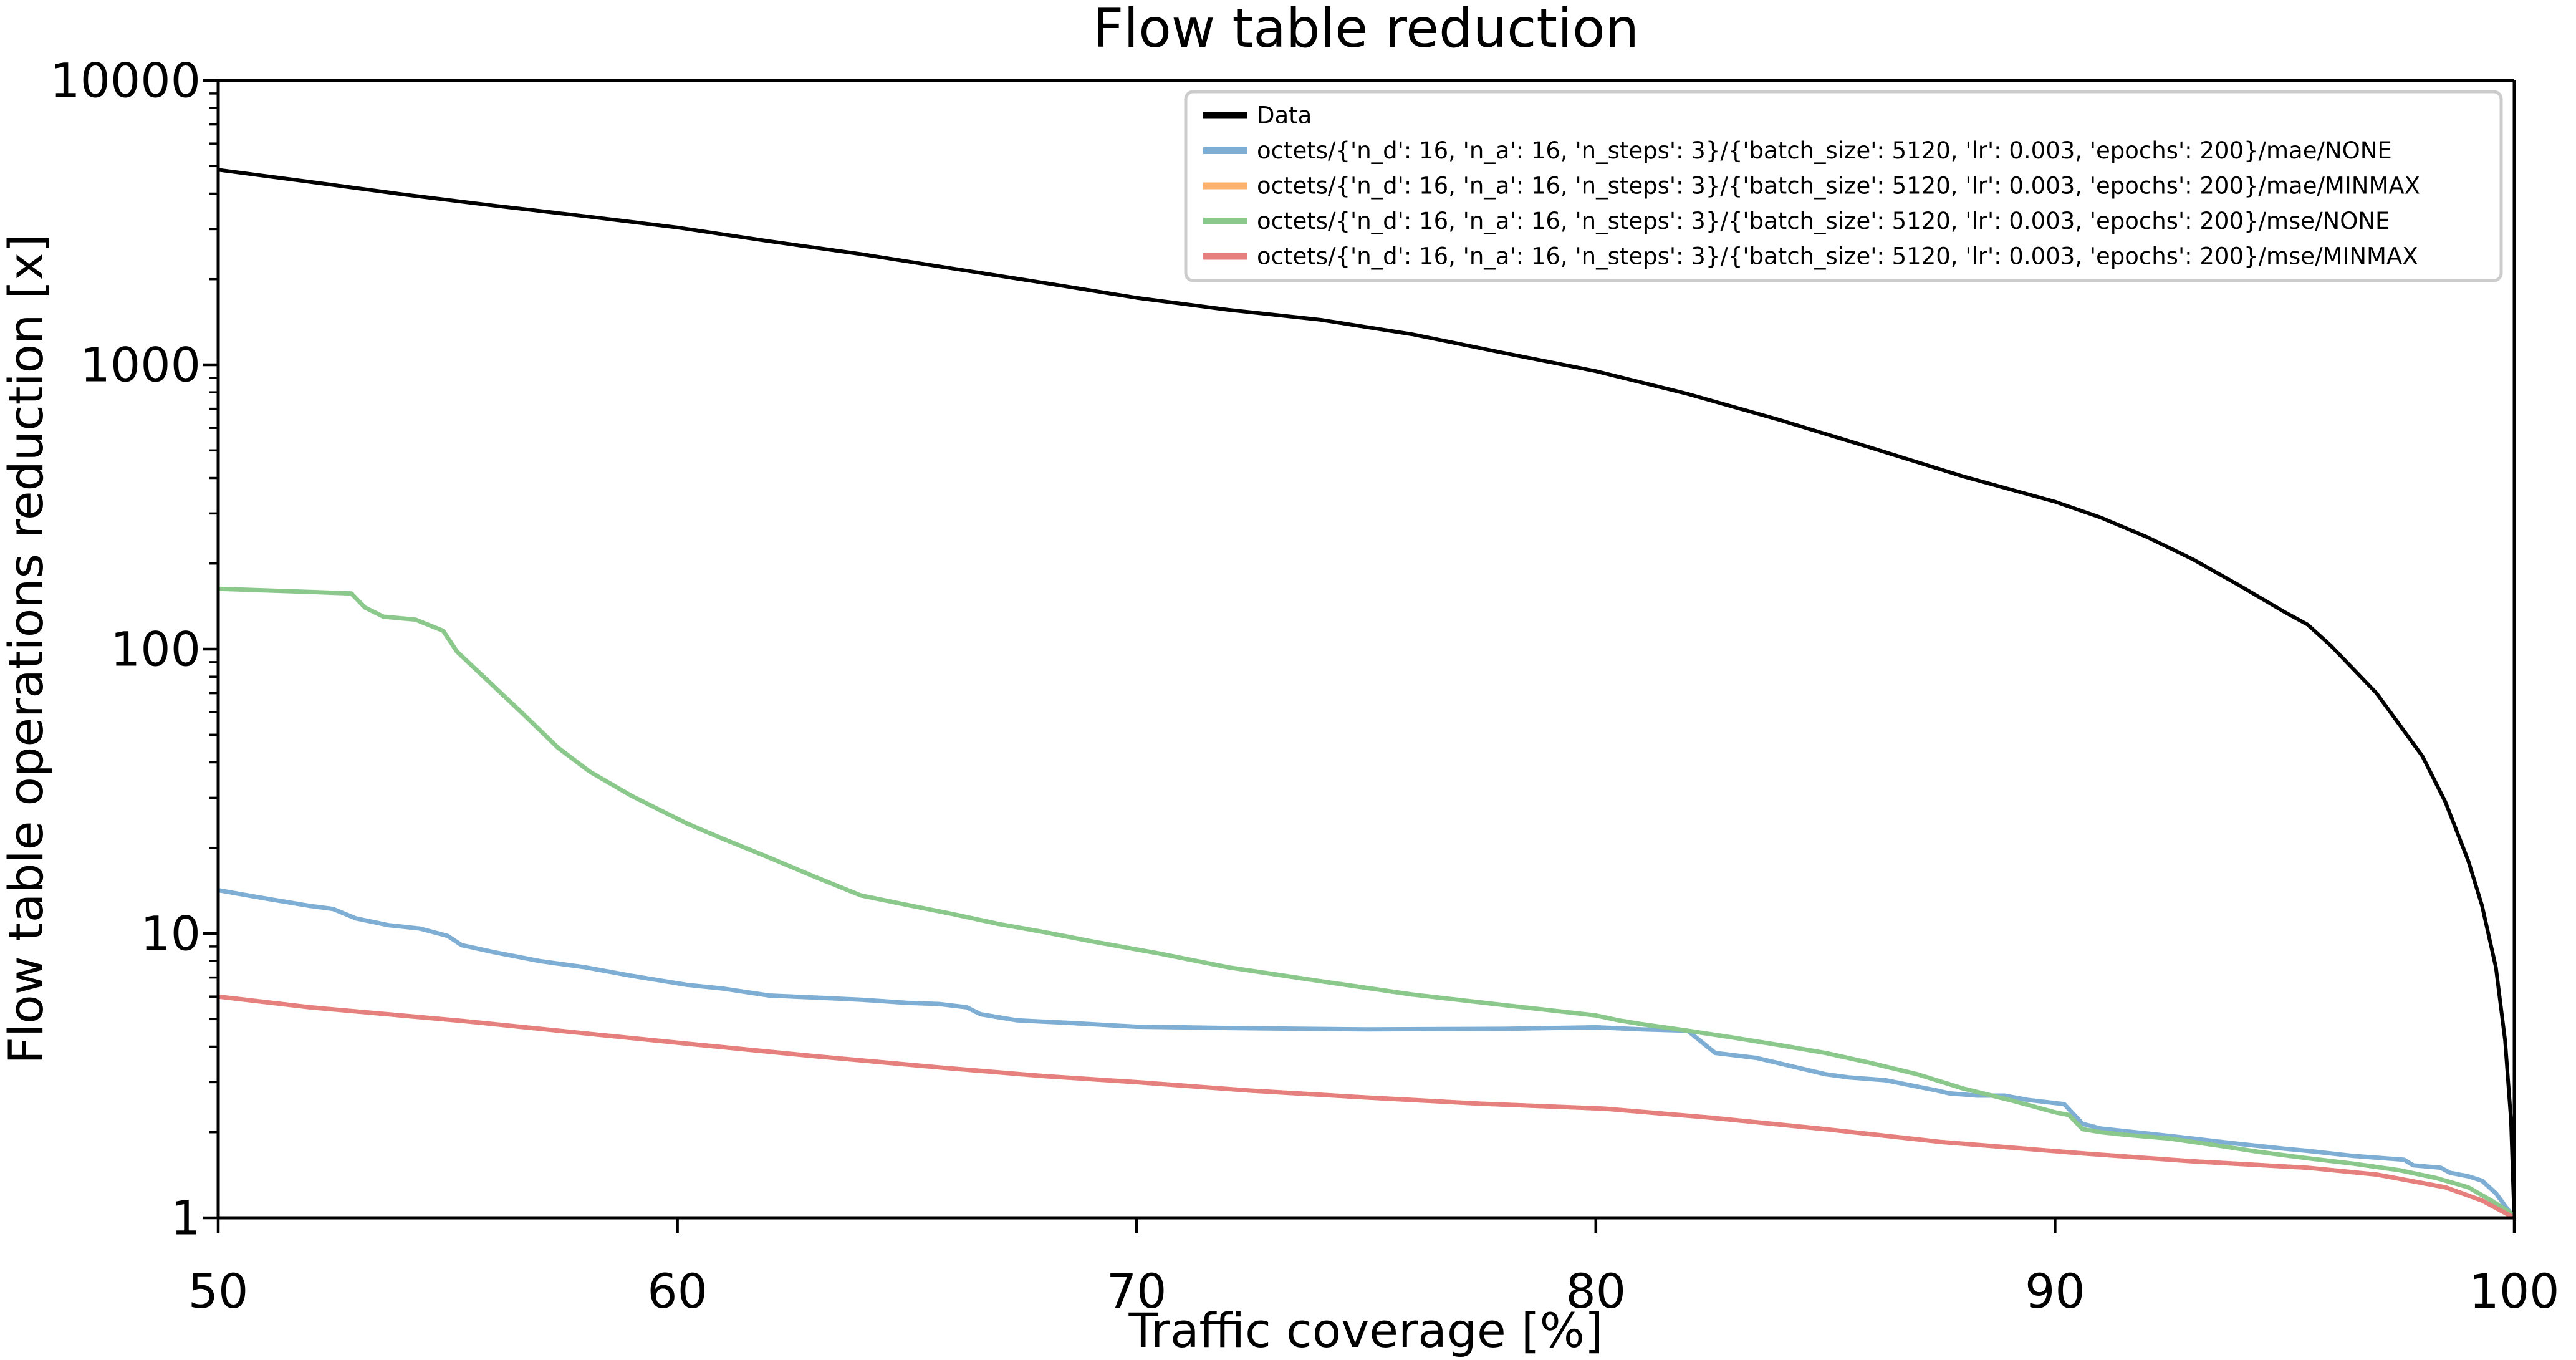 The height and width of the screenshot is (1360, 2576). I want to click on chart-title: Flow table reduction, so click(1366, 30).